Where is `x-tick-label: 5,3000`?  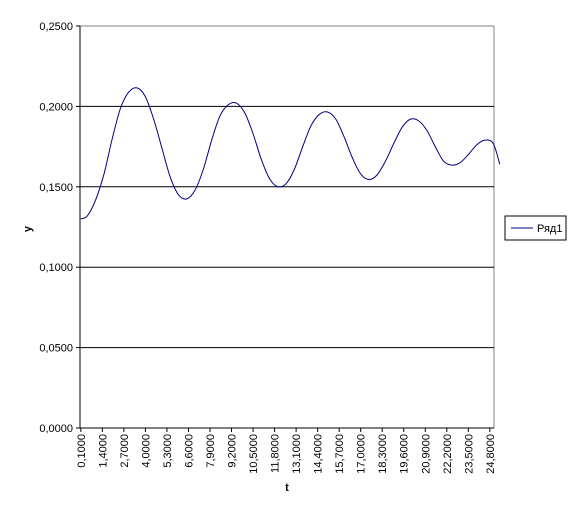
x-tick-label: 5,3000 is located at coordinates (168, 451).